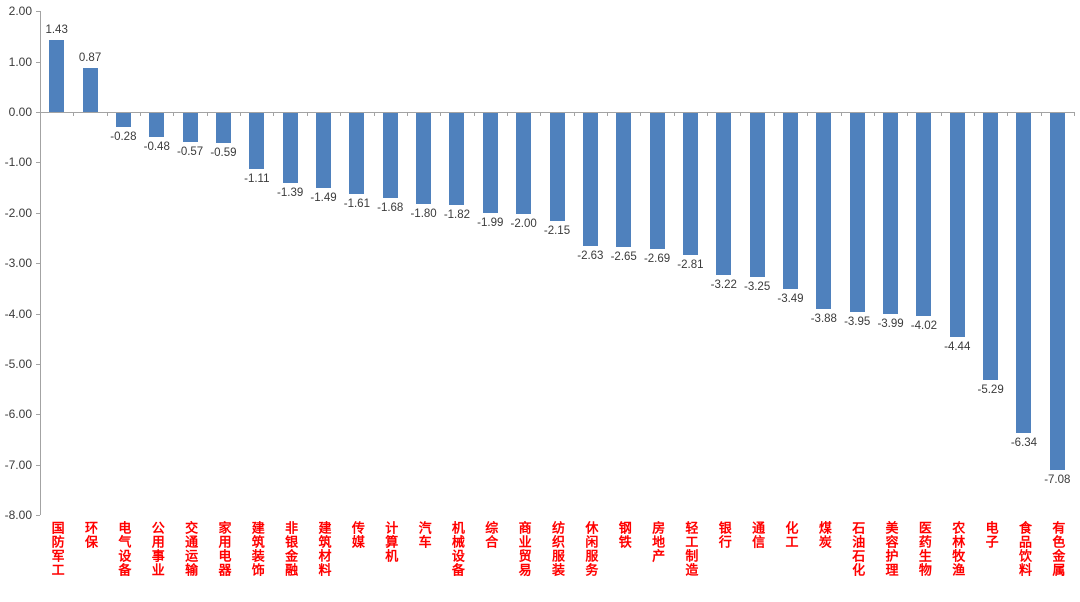 Image resolution: width=1080 pixels, height=602 pixels. Describe the element at coordinates (657, 258) in the screenshot. I see `bar-value-label: -2.69` at that location.